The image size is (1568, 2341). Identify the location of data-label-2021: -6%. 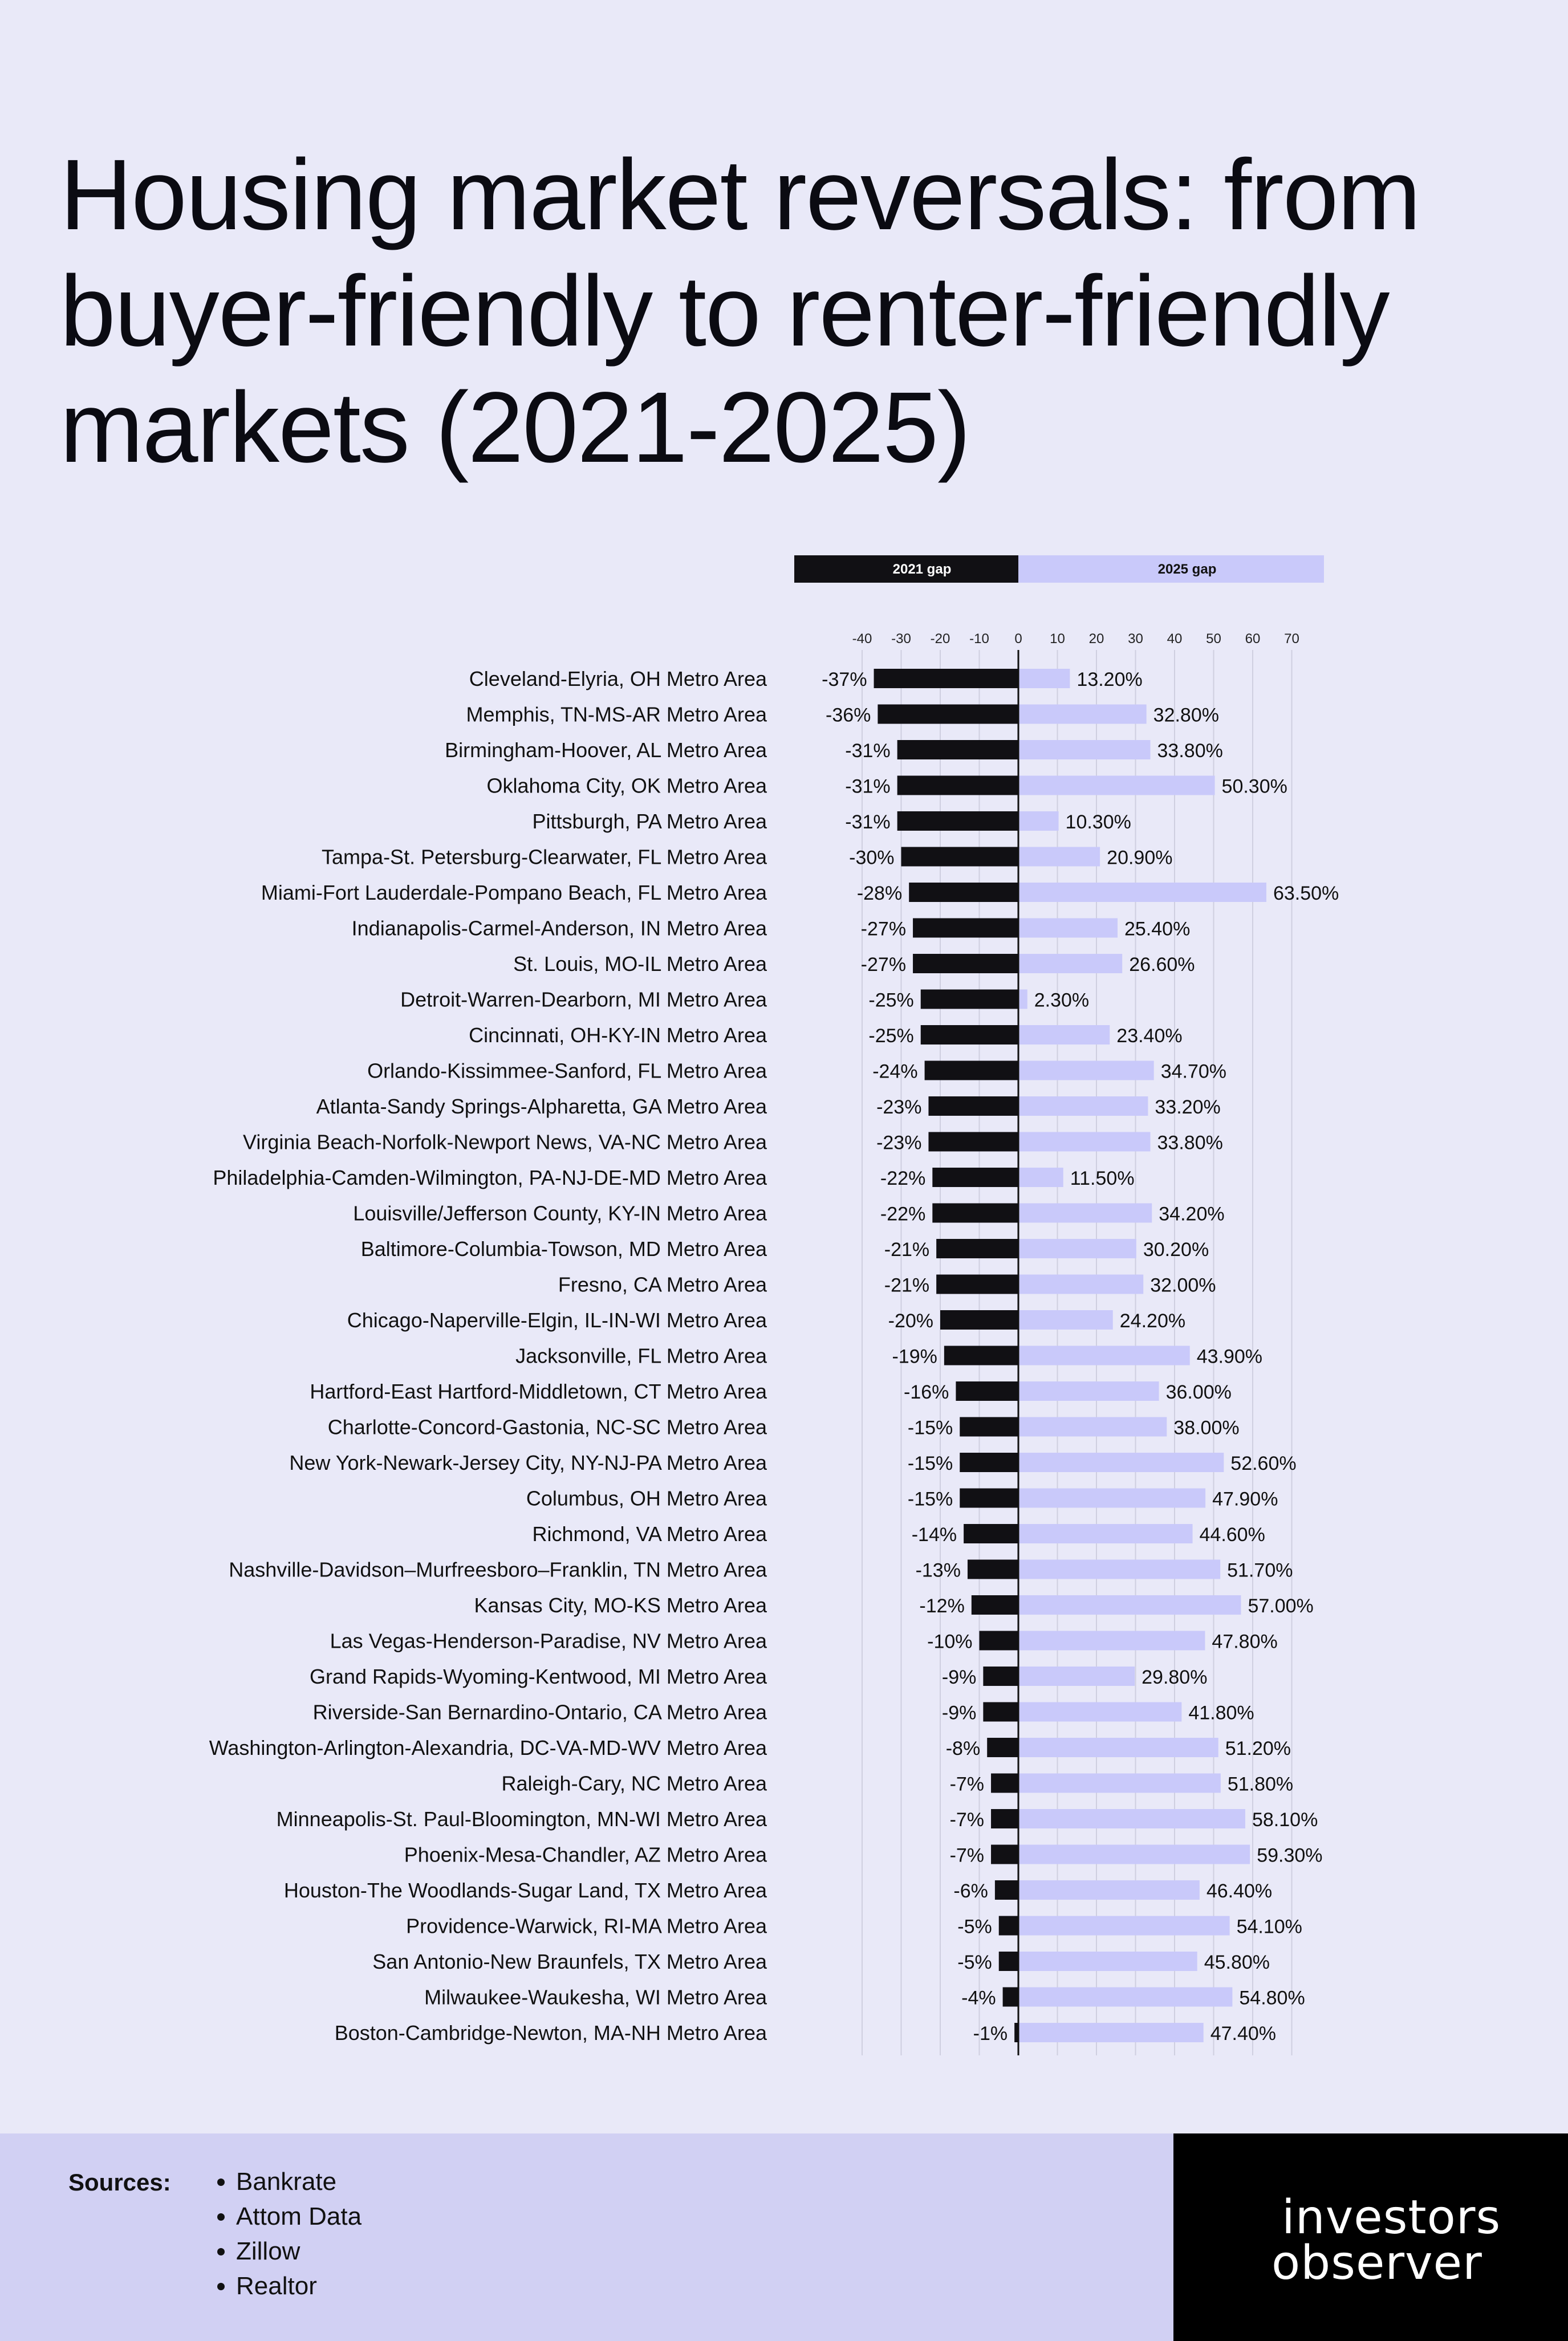
(971, 1891).